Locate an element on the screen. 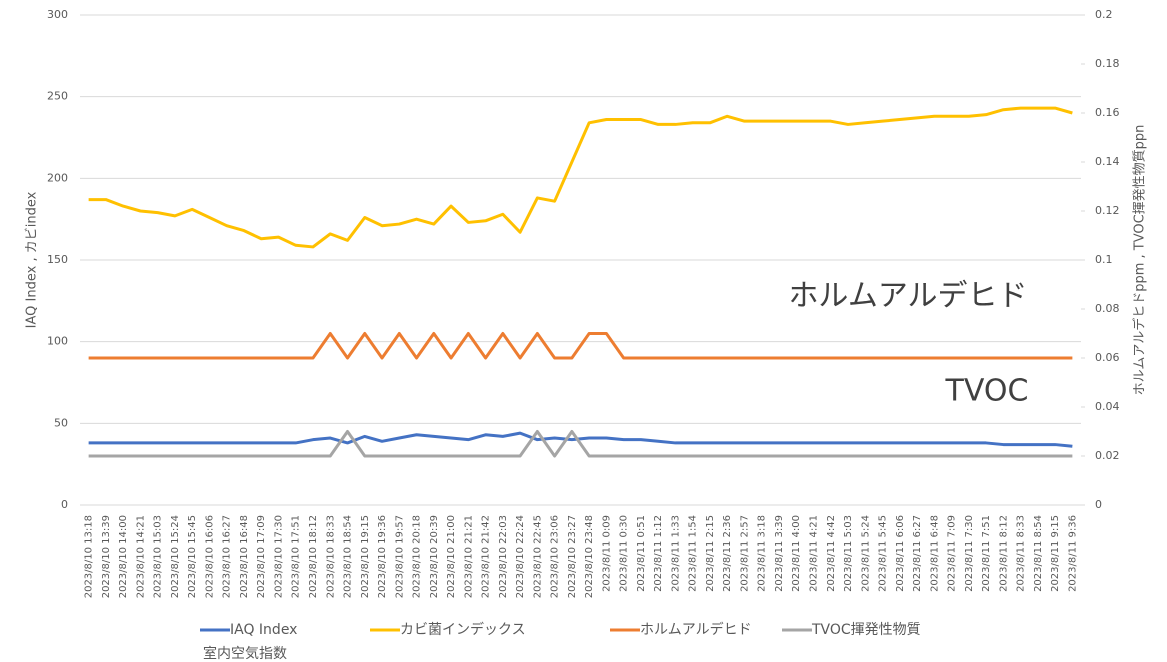  annotation: ホルムアルデヒド is located at coordinates (907, 296).